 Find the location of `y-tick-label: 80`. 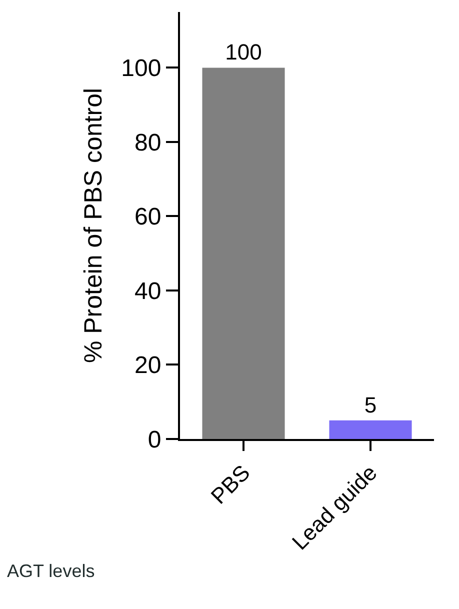

y-tick-label: 80 is located at coordinates (148, 142).